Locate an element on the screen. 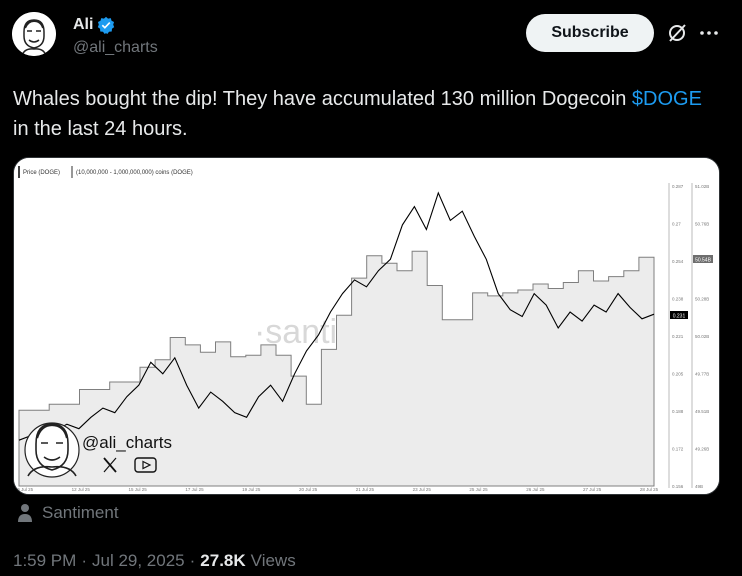 The image size is (742, 576). price-axis-tick-label: 0.221 is located at coordinates (678, 336).